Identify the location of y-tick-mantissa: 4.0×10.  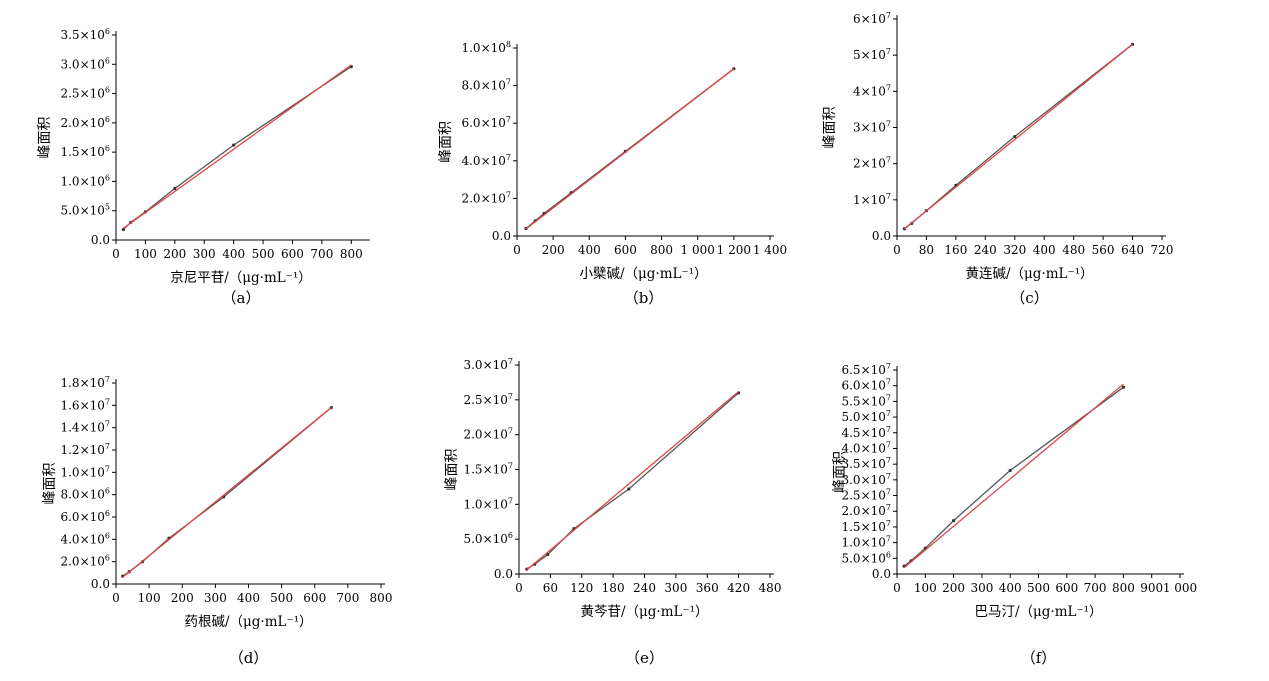
(483, 161).